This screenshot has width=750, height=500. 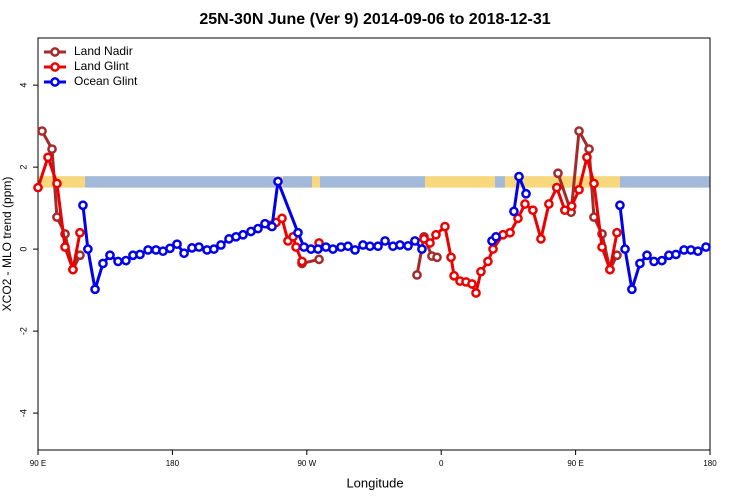 I want to click on legend-label: Ocean Glint, so click(x=106, y=81).